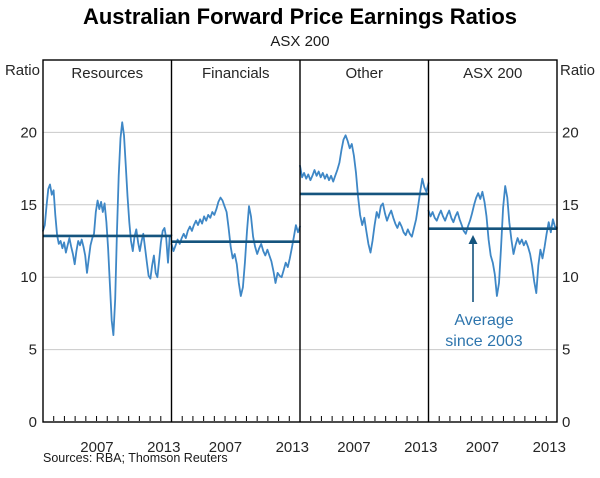 The height and width of the screenshot is (478, 600). Describe the element at coordinates (33, 350) in the screenshot. I see `y-label-left-5: 5` at that location.